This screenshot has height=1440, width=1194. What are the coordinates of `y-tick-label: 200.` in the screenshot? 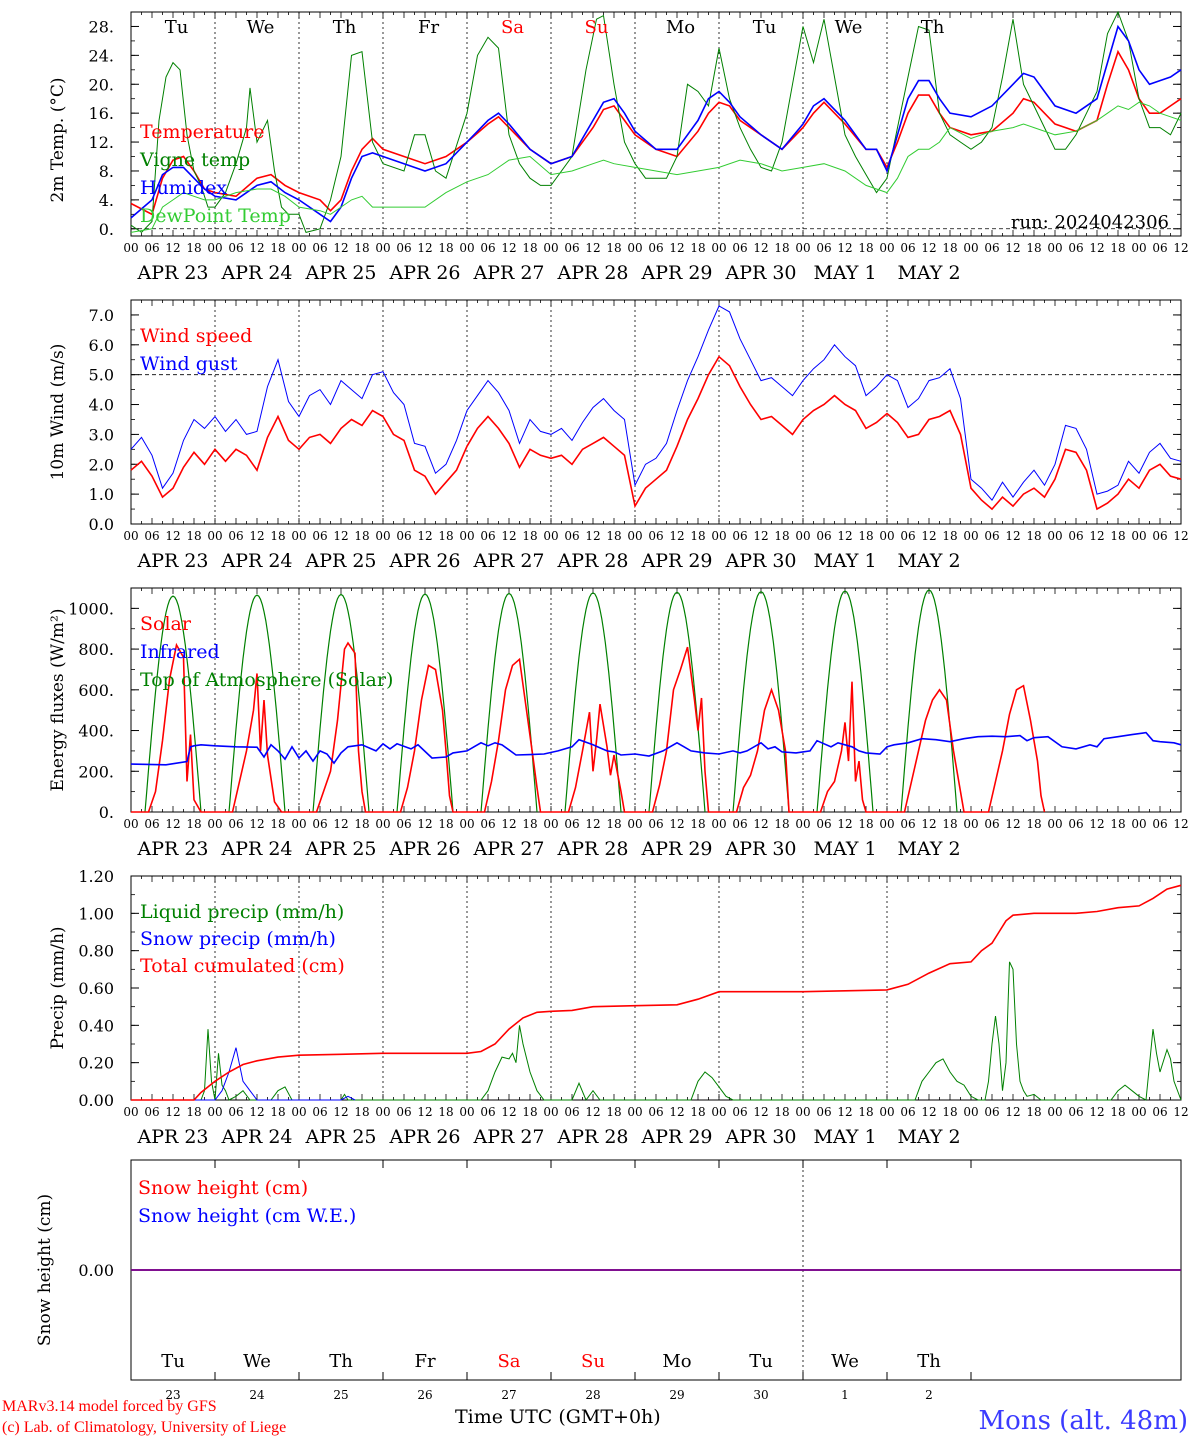 It's located at (96, 771).